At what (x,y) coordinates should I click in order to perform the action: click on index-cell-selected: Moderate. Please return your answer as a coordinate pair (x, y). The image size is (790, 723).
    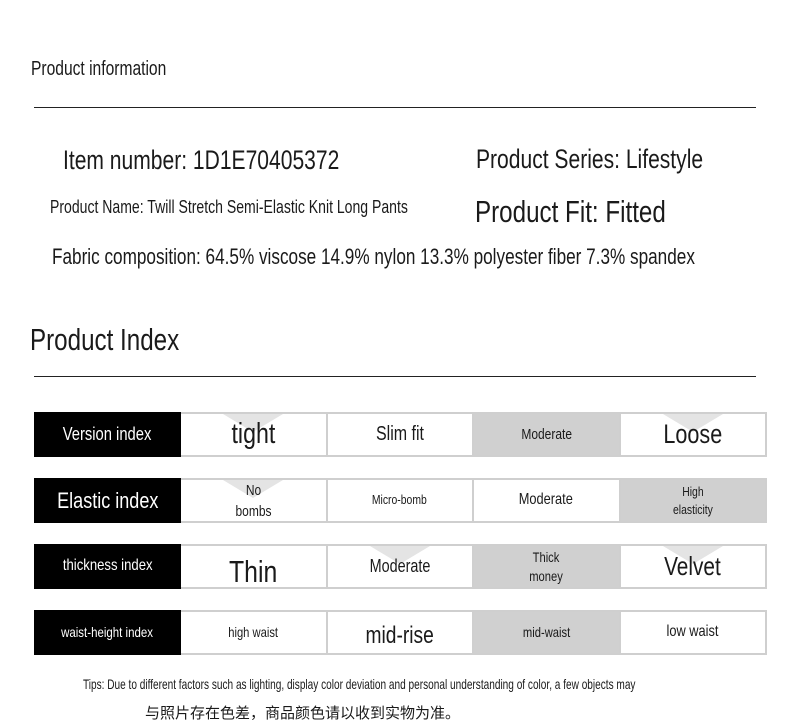
    Looking at the image, I should click on (547, 434).